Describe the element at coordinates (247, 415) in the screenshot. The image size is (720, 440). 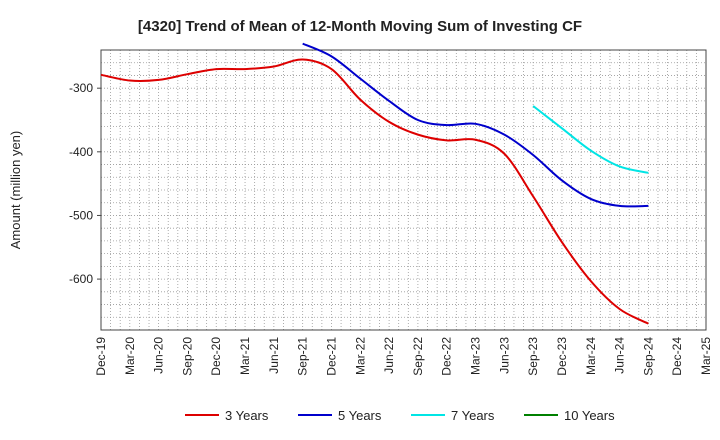
I see `legend-label: 3 Years` at that location.